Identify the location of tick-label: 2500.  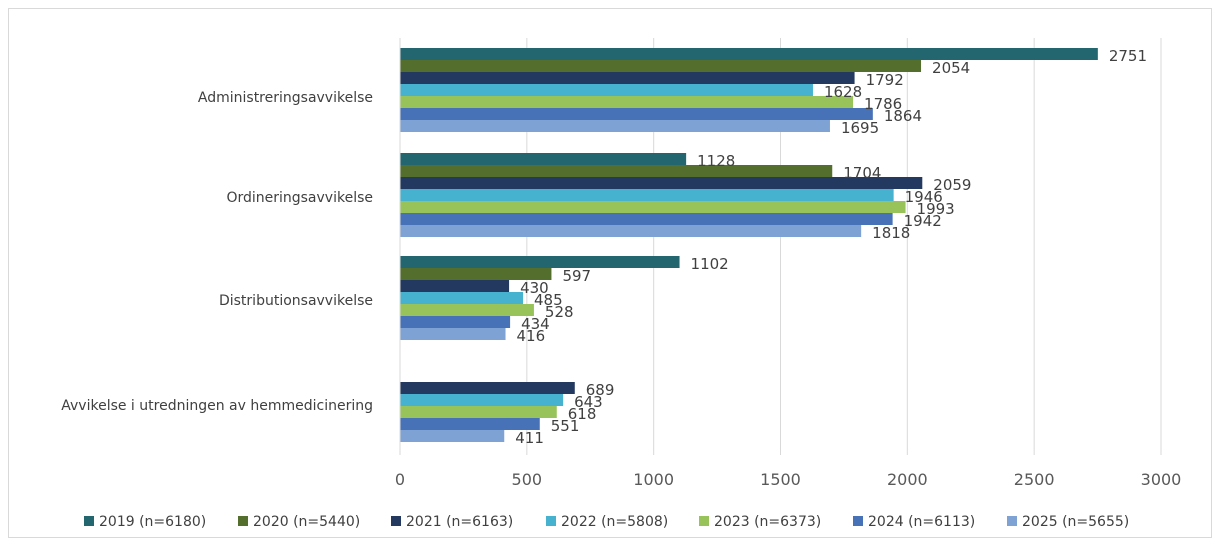
(1034, 479).